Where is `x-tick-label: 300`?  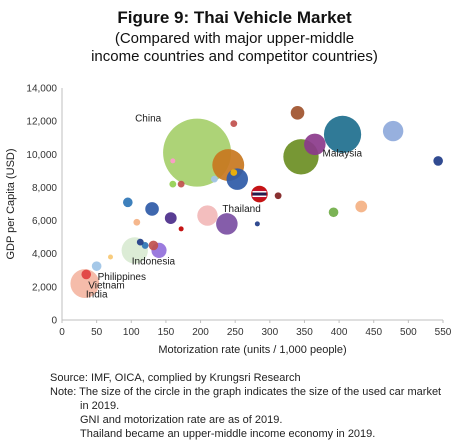
x-tick-label: 300 is located at coordinates (269, 332).